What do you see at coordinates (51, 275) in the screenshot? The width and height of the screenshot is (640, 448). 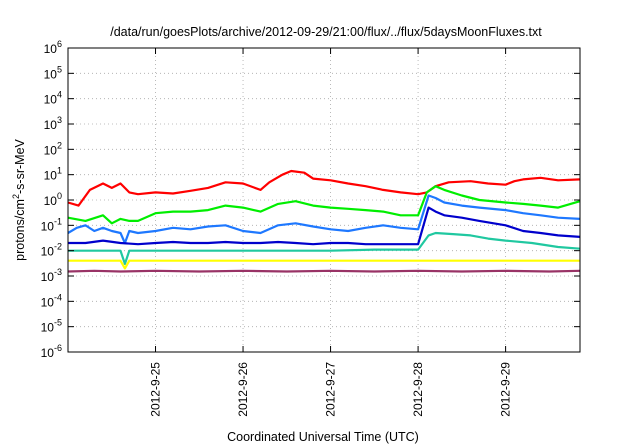 I see `y-tick-label: 10⁻³` at bounding box center [51, 275].